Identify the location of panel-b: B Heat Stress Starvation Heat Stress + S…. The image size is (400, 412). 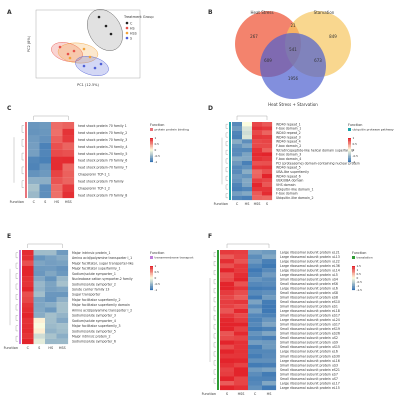
(279, 58).